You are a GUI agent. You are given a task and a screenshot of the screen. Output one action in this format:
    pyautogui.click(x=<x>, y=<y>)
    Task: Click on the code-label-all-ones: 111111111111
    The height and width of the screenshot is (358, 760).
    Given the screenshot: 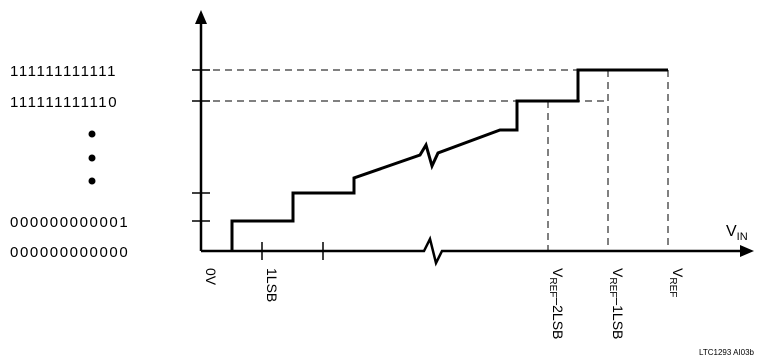 What is the action you would take?
    pyautogui.click(x=63, y=71)
    